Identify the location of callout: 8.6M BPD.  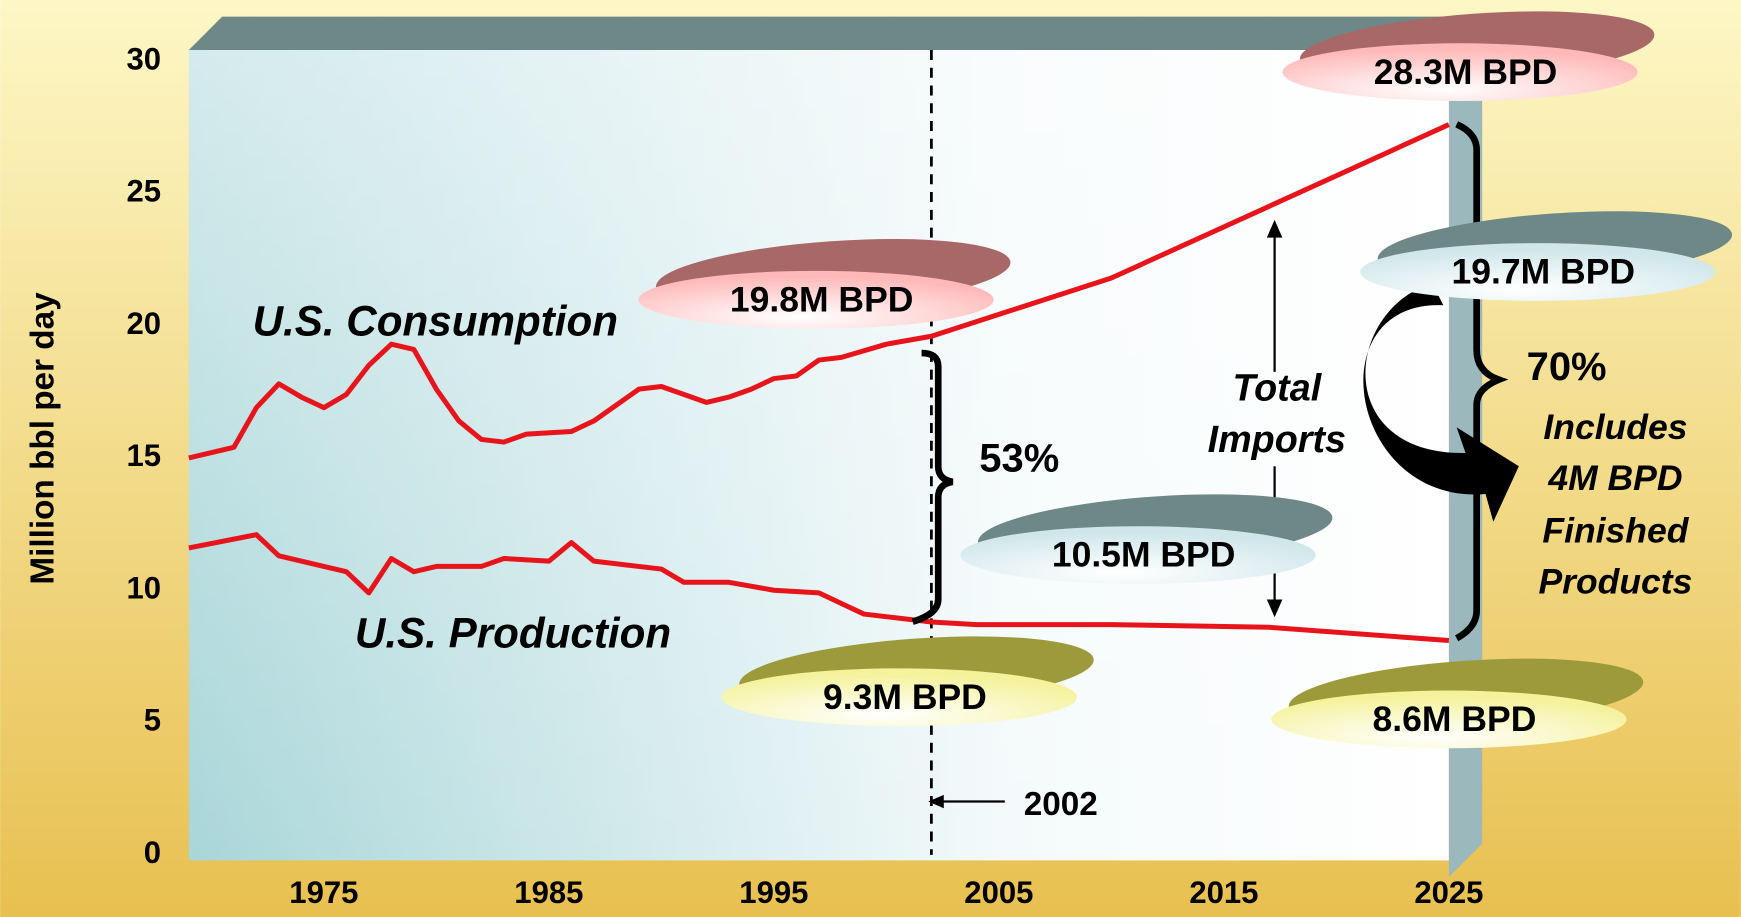
(1457, 703).